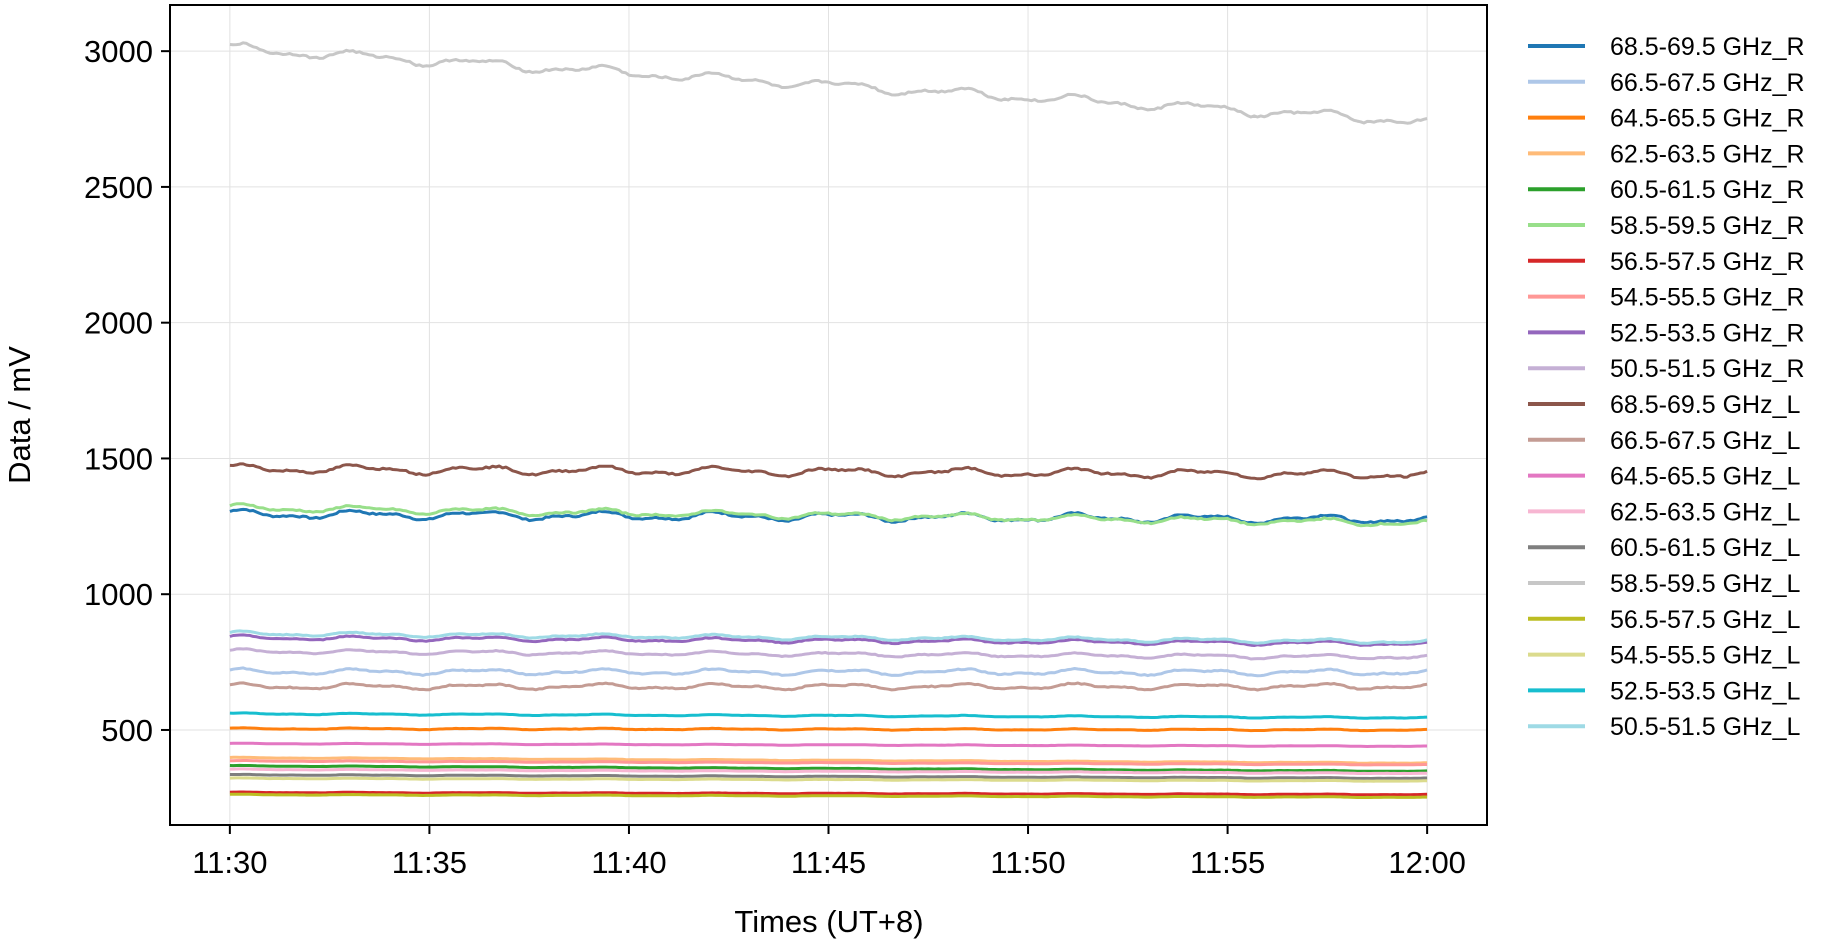 Image resolution: width=1847 pixels, height=941 pixels. I want to click on y-tick-label: 1000, so click(118, 594).